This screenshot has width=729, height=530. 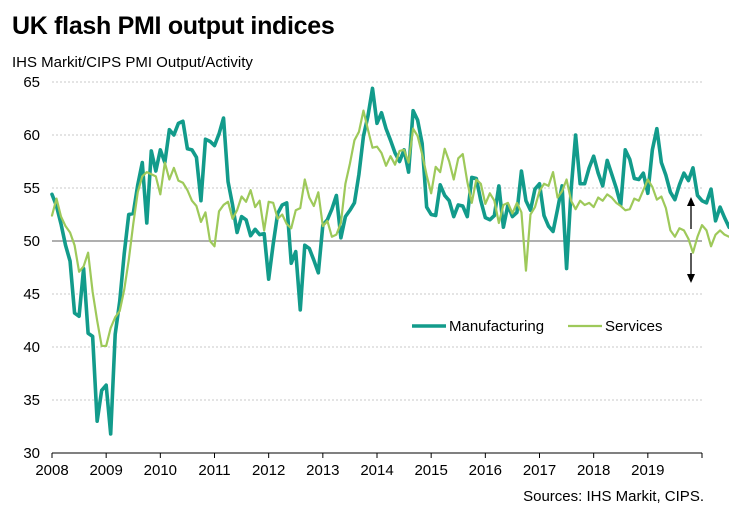 I want to click on legend: Manufacturing Services, so click(x=537, y=326).